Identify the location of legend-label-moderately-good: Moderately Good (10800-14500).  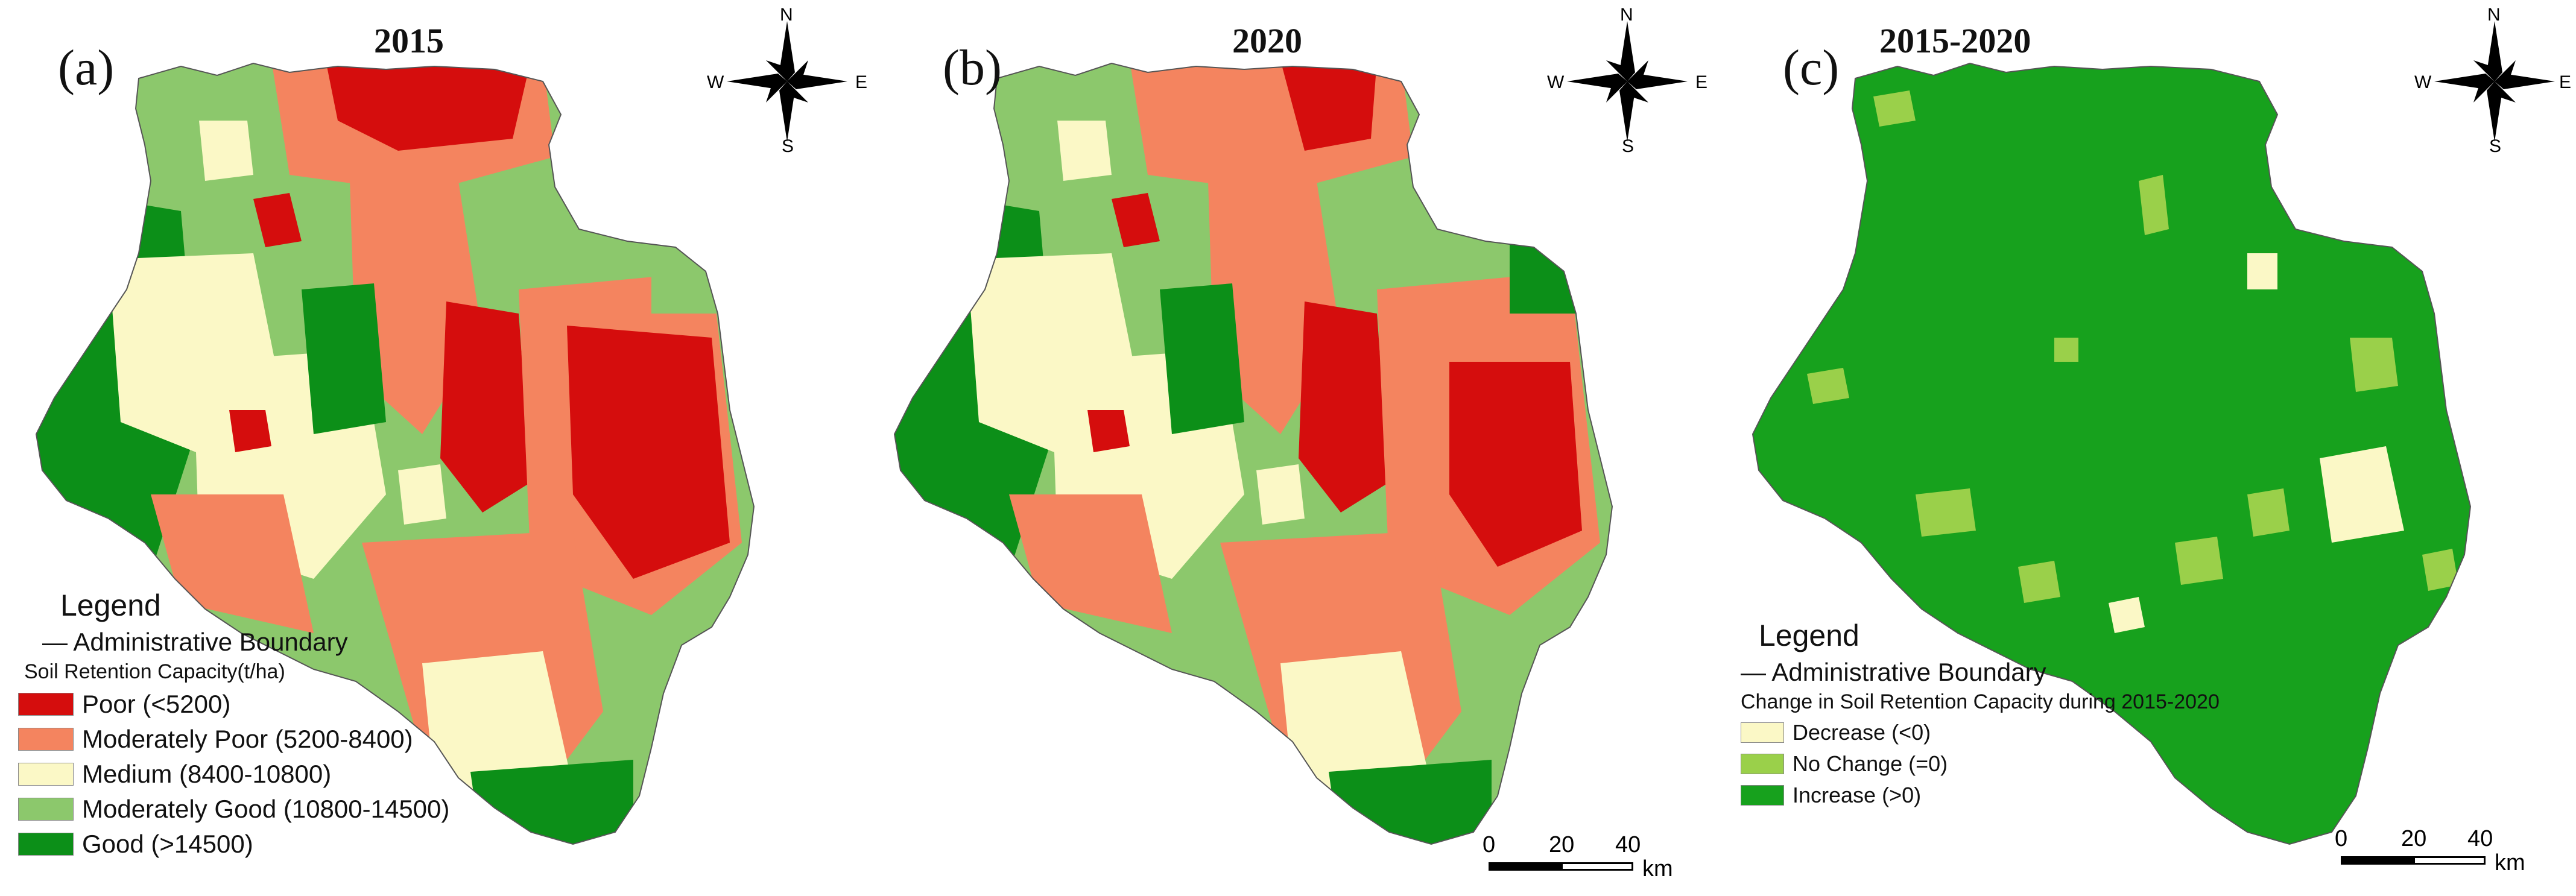
(266, 809).